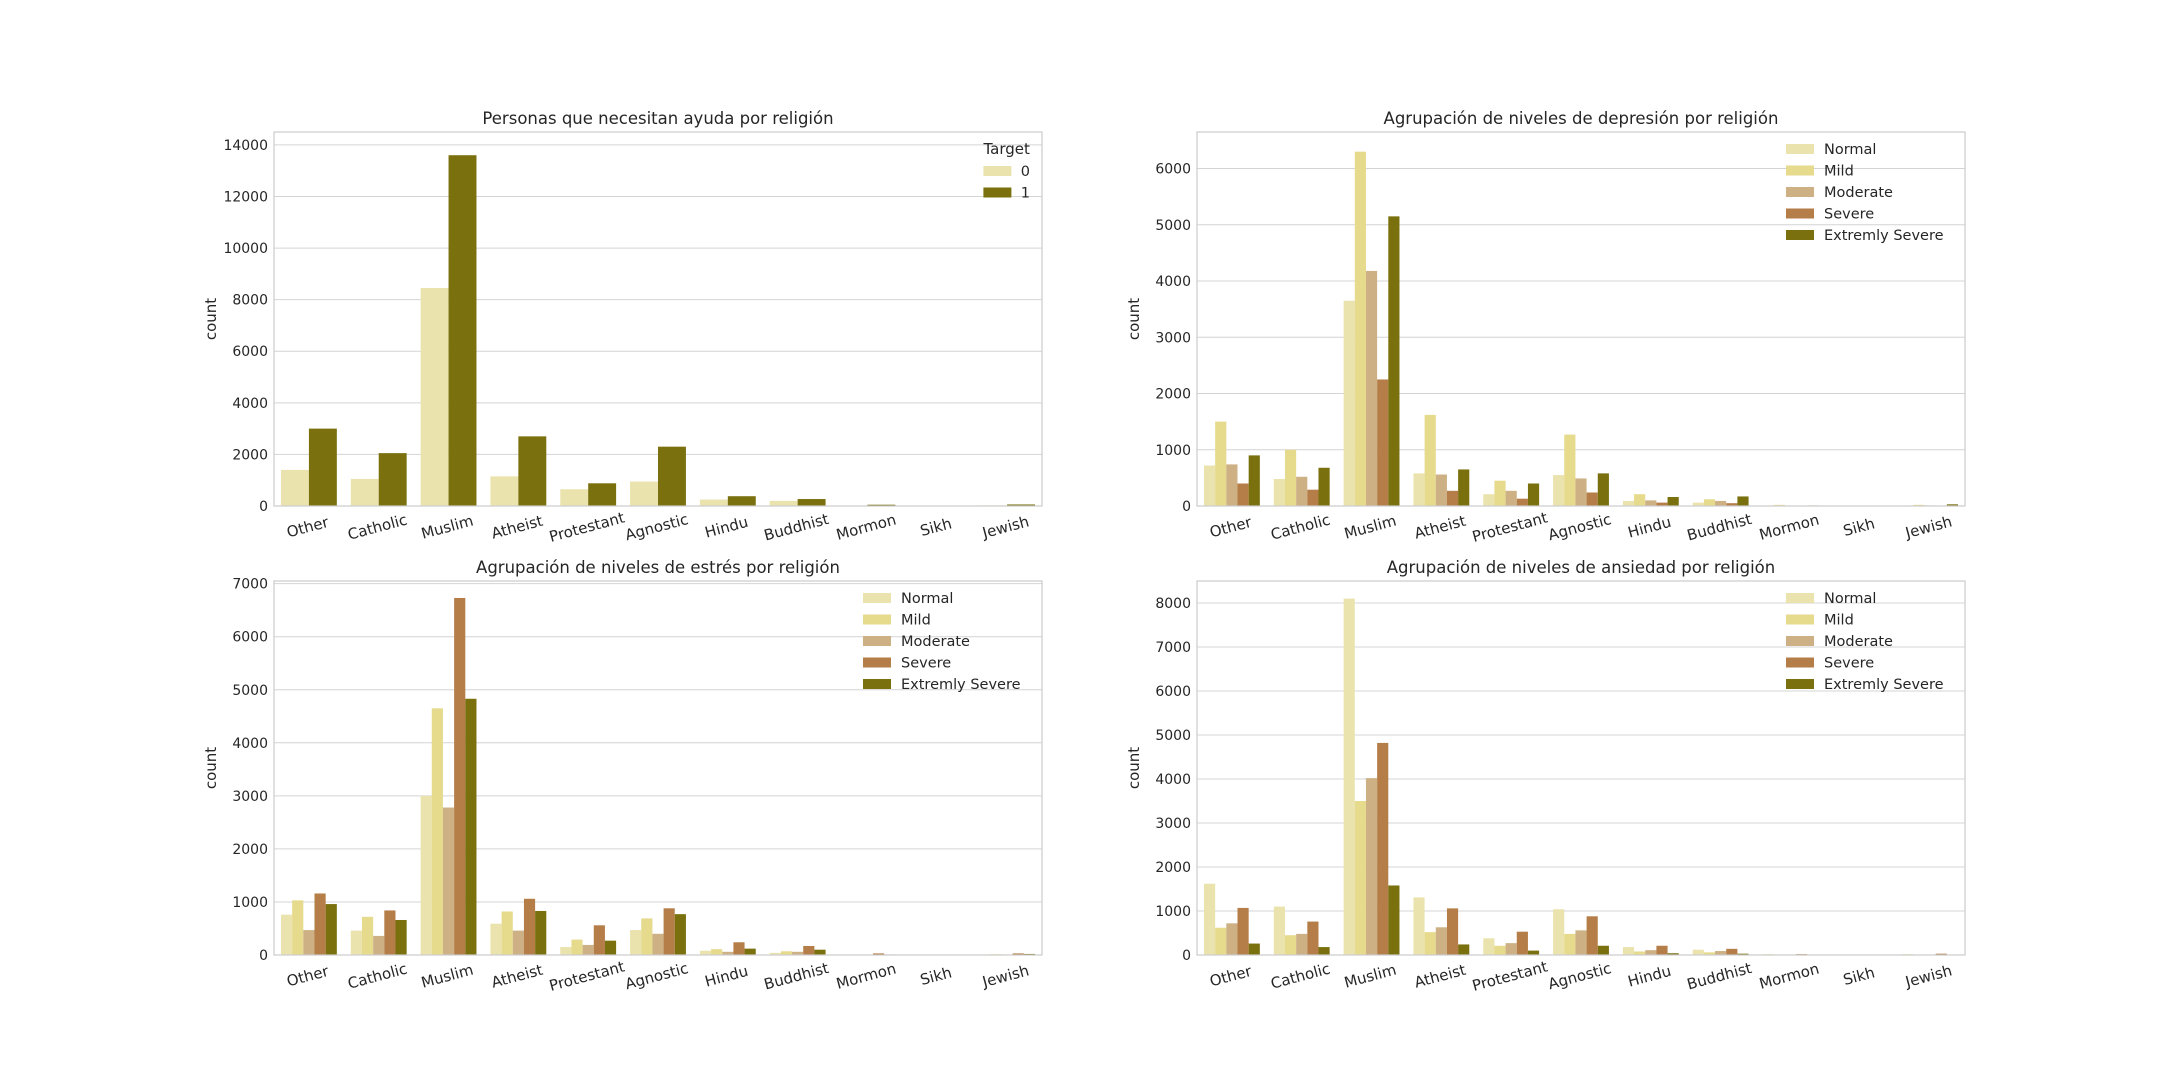 This screenshot has width=2160, height=1084. Describe the element at coordinates (750, 952) in the screenshot. I see `bar-extremly-severe-hindu` at that location.